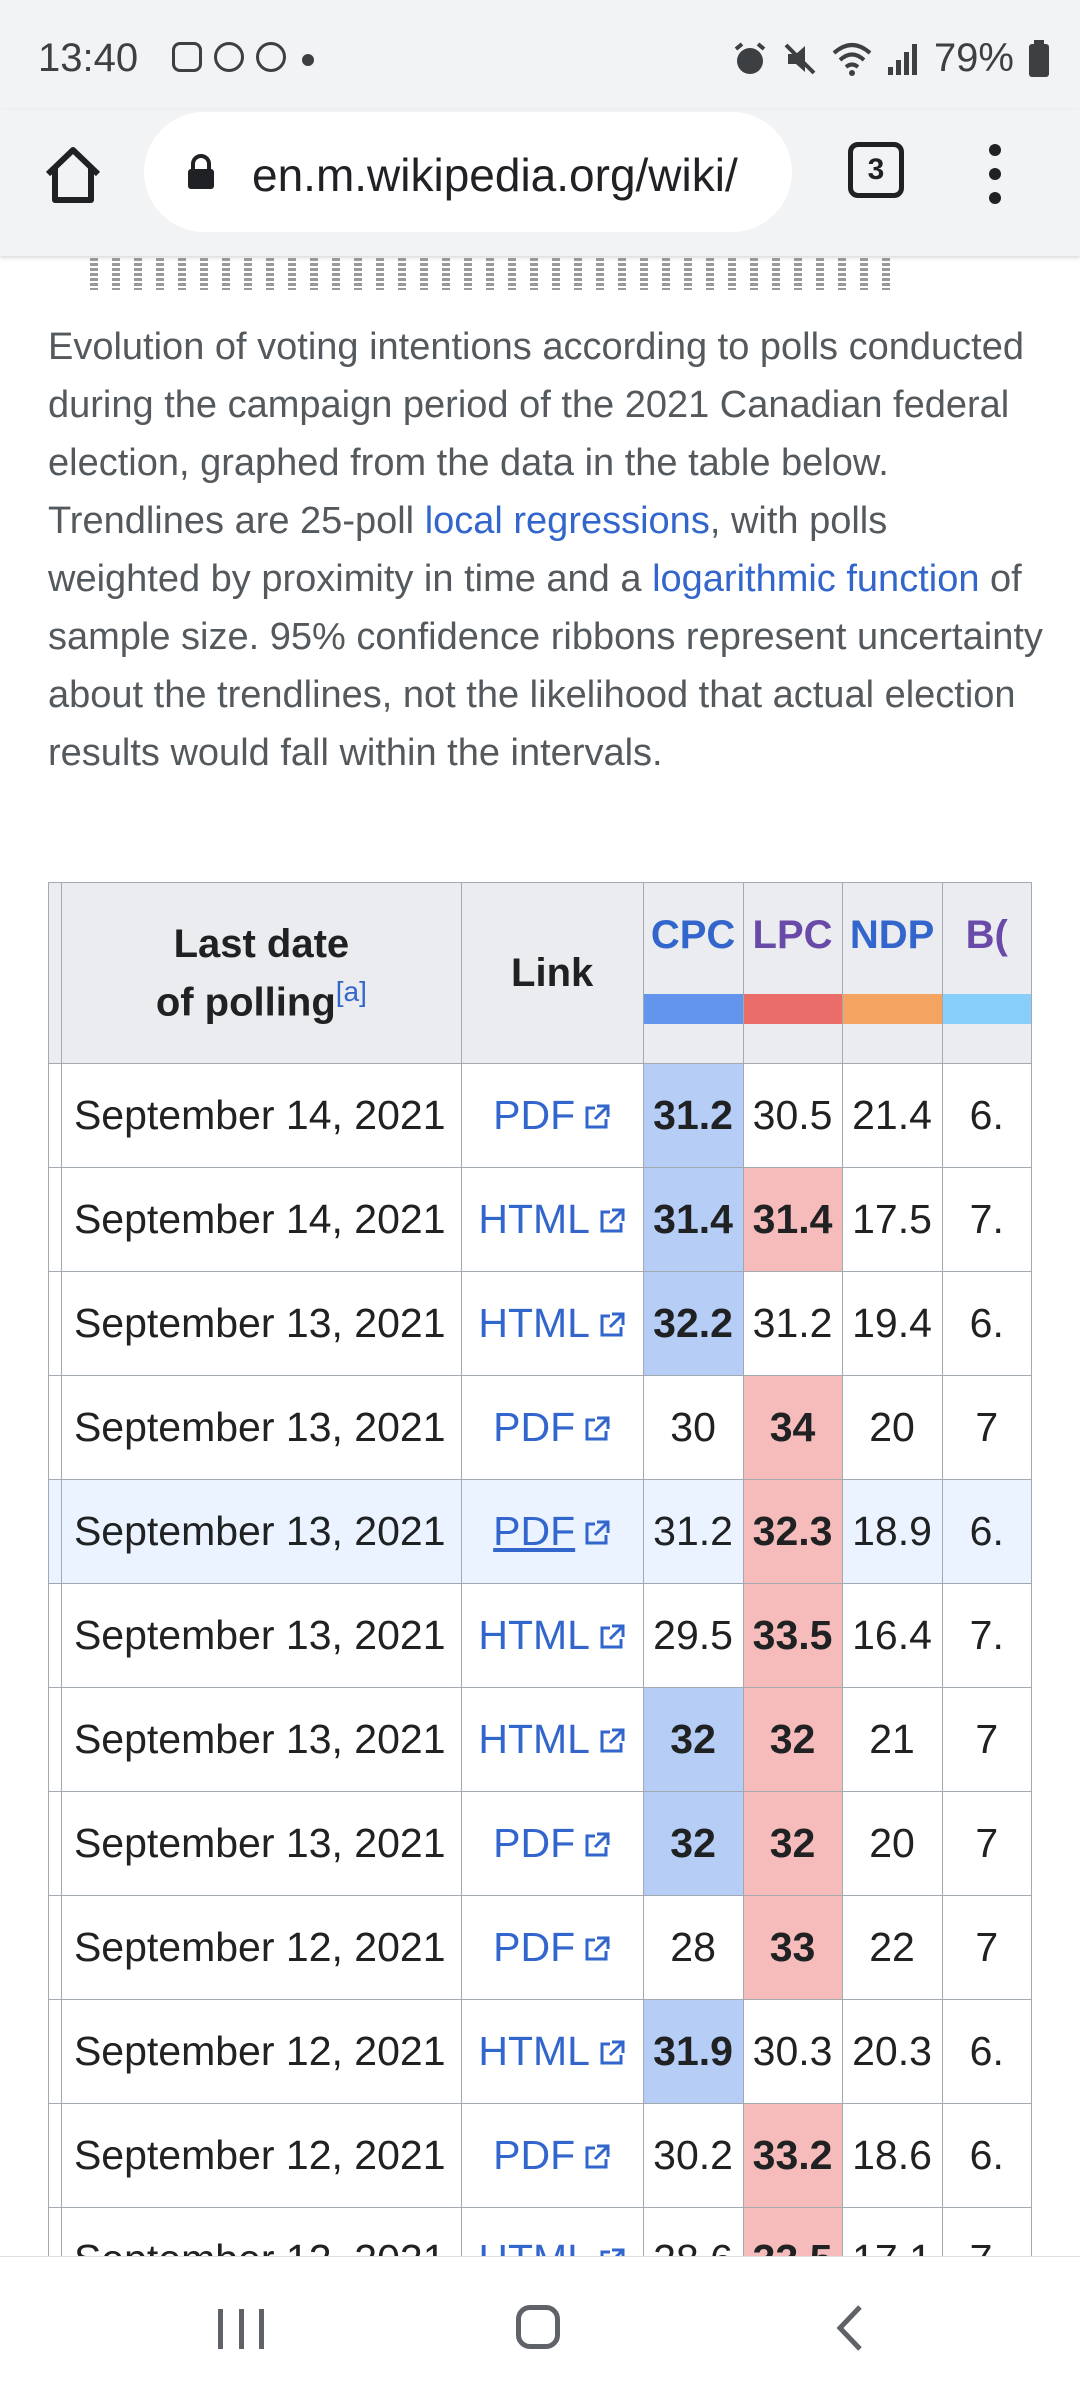 This screenshot has height=2401, width=1080. I want to click on column-header-link: Link, so click(552, 973).